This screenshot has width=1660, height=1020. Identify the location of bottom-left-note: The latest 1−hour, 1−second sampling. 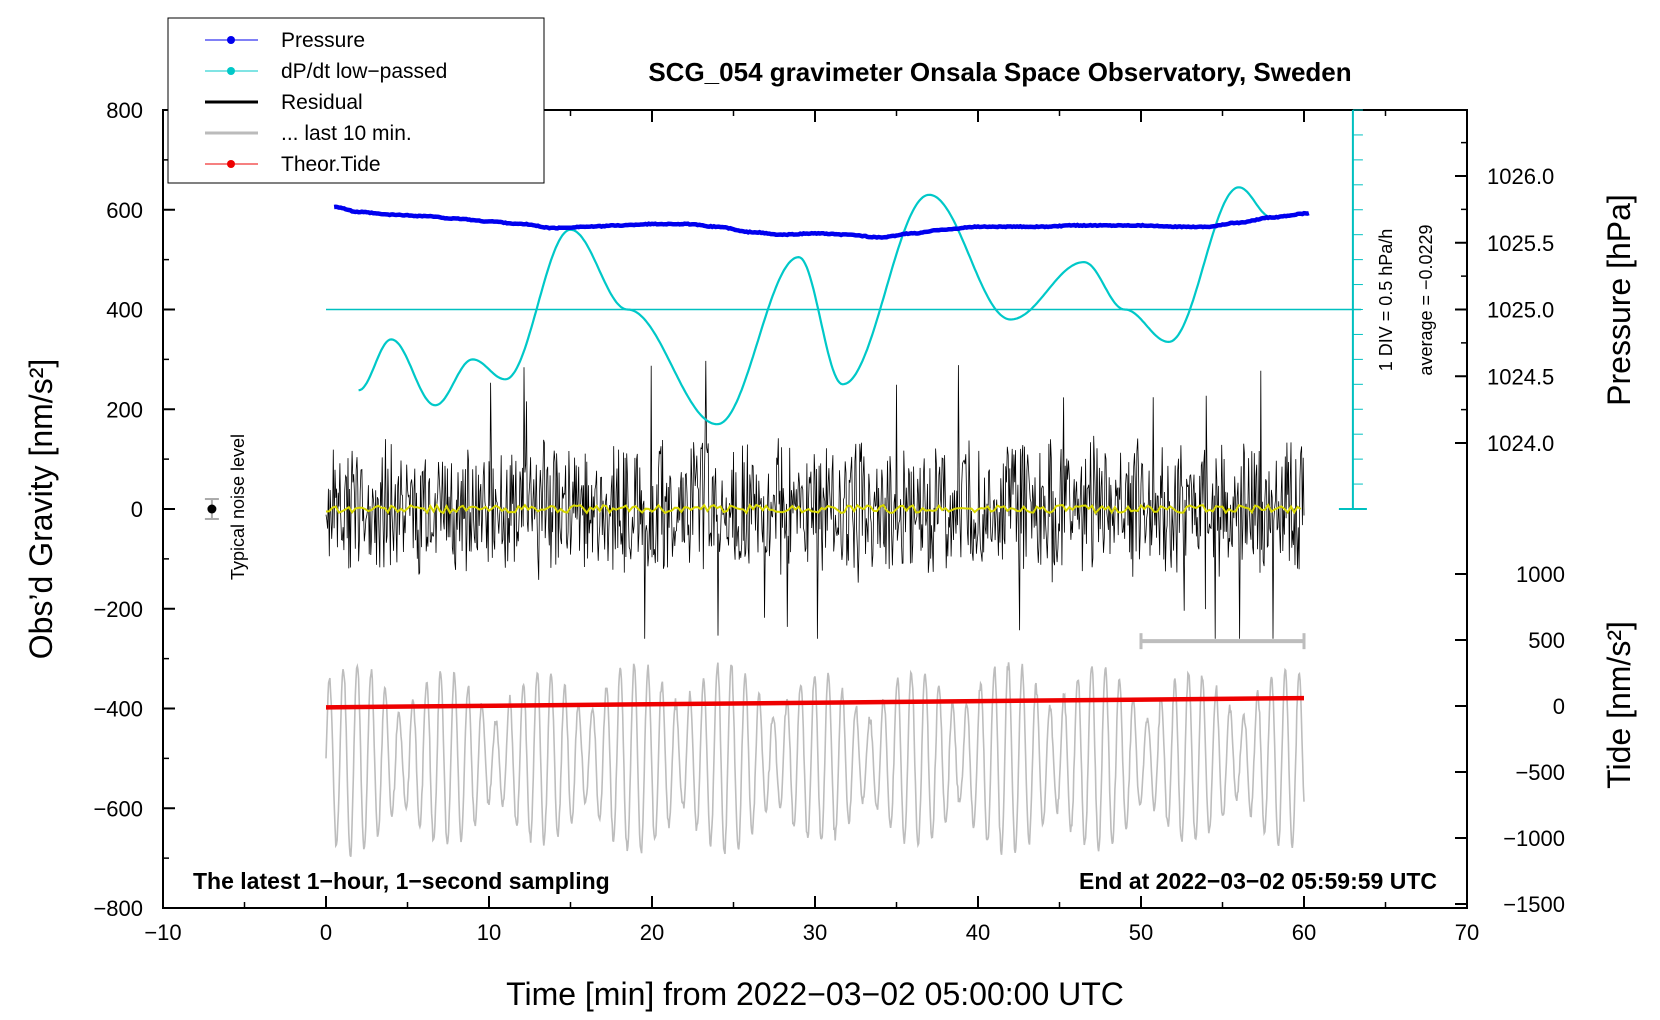
(401, 881).